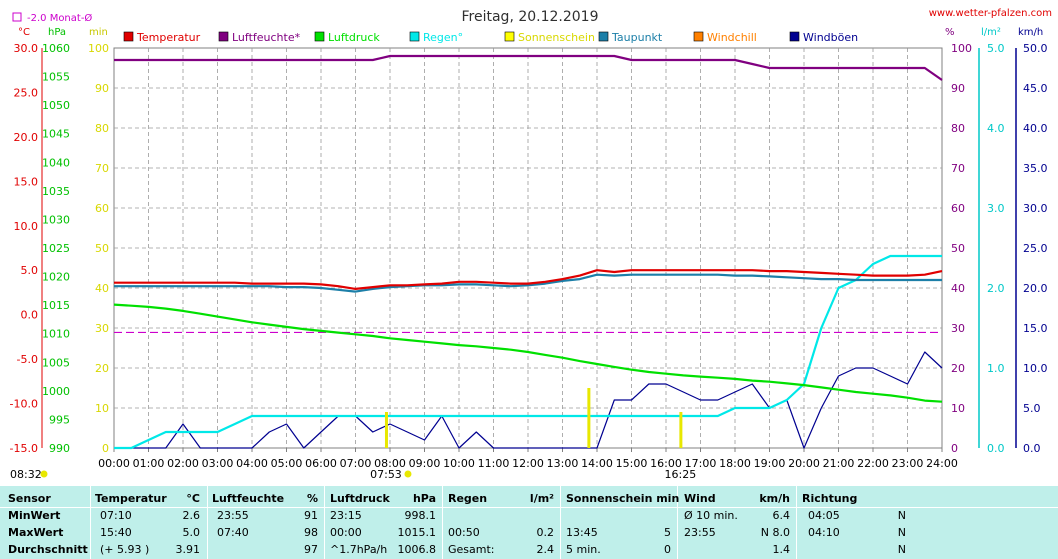 This screenshot has width=1058, height=559. What do you see at coordinates (954, 448) in the screenshot?
I see `y-axis-humidity-tick: 0` at bounding box center [954, 448].